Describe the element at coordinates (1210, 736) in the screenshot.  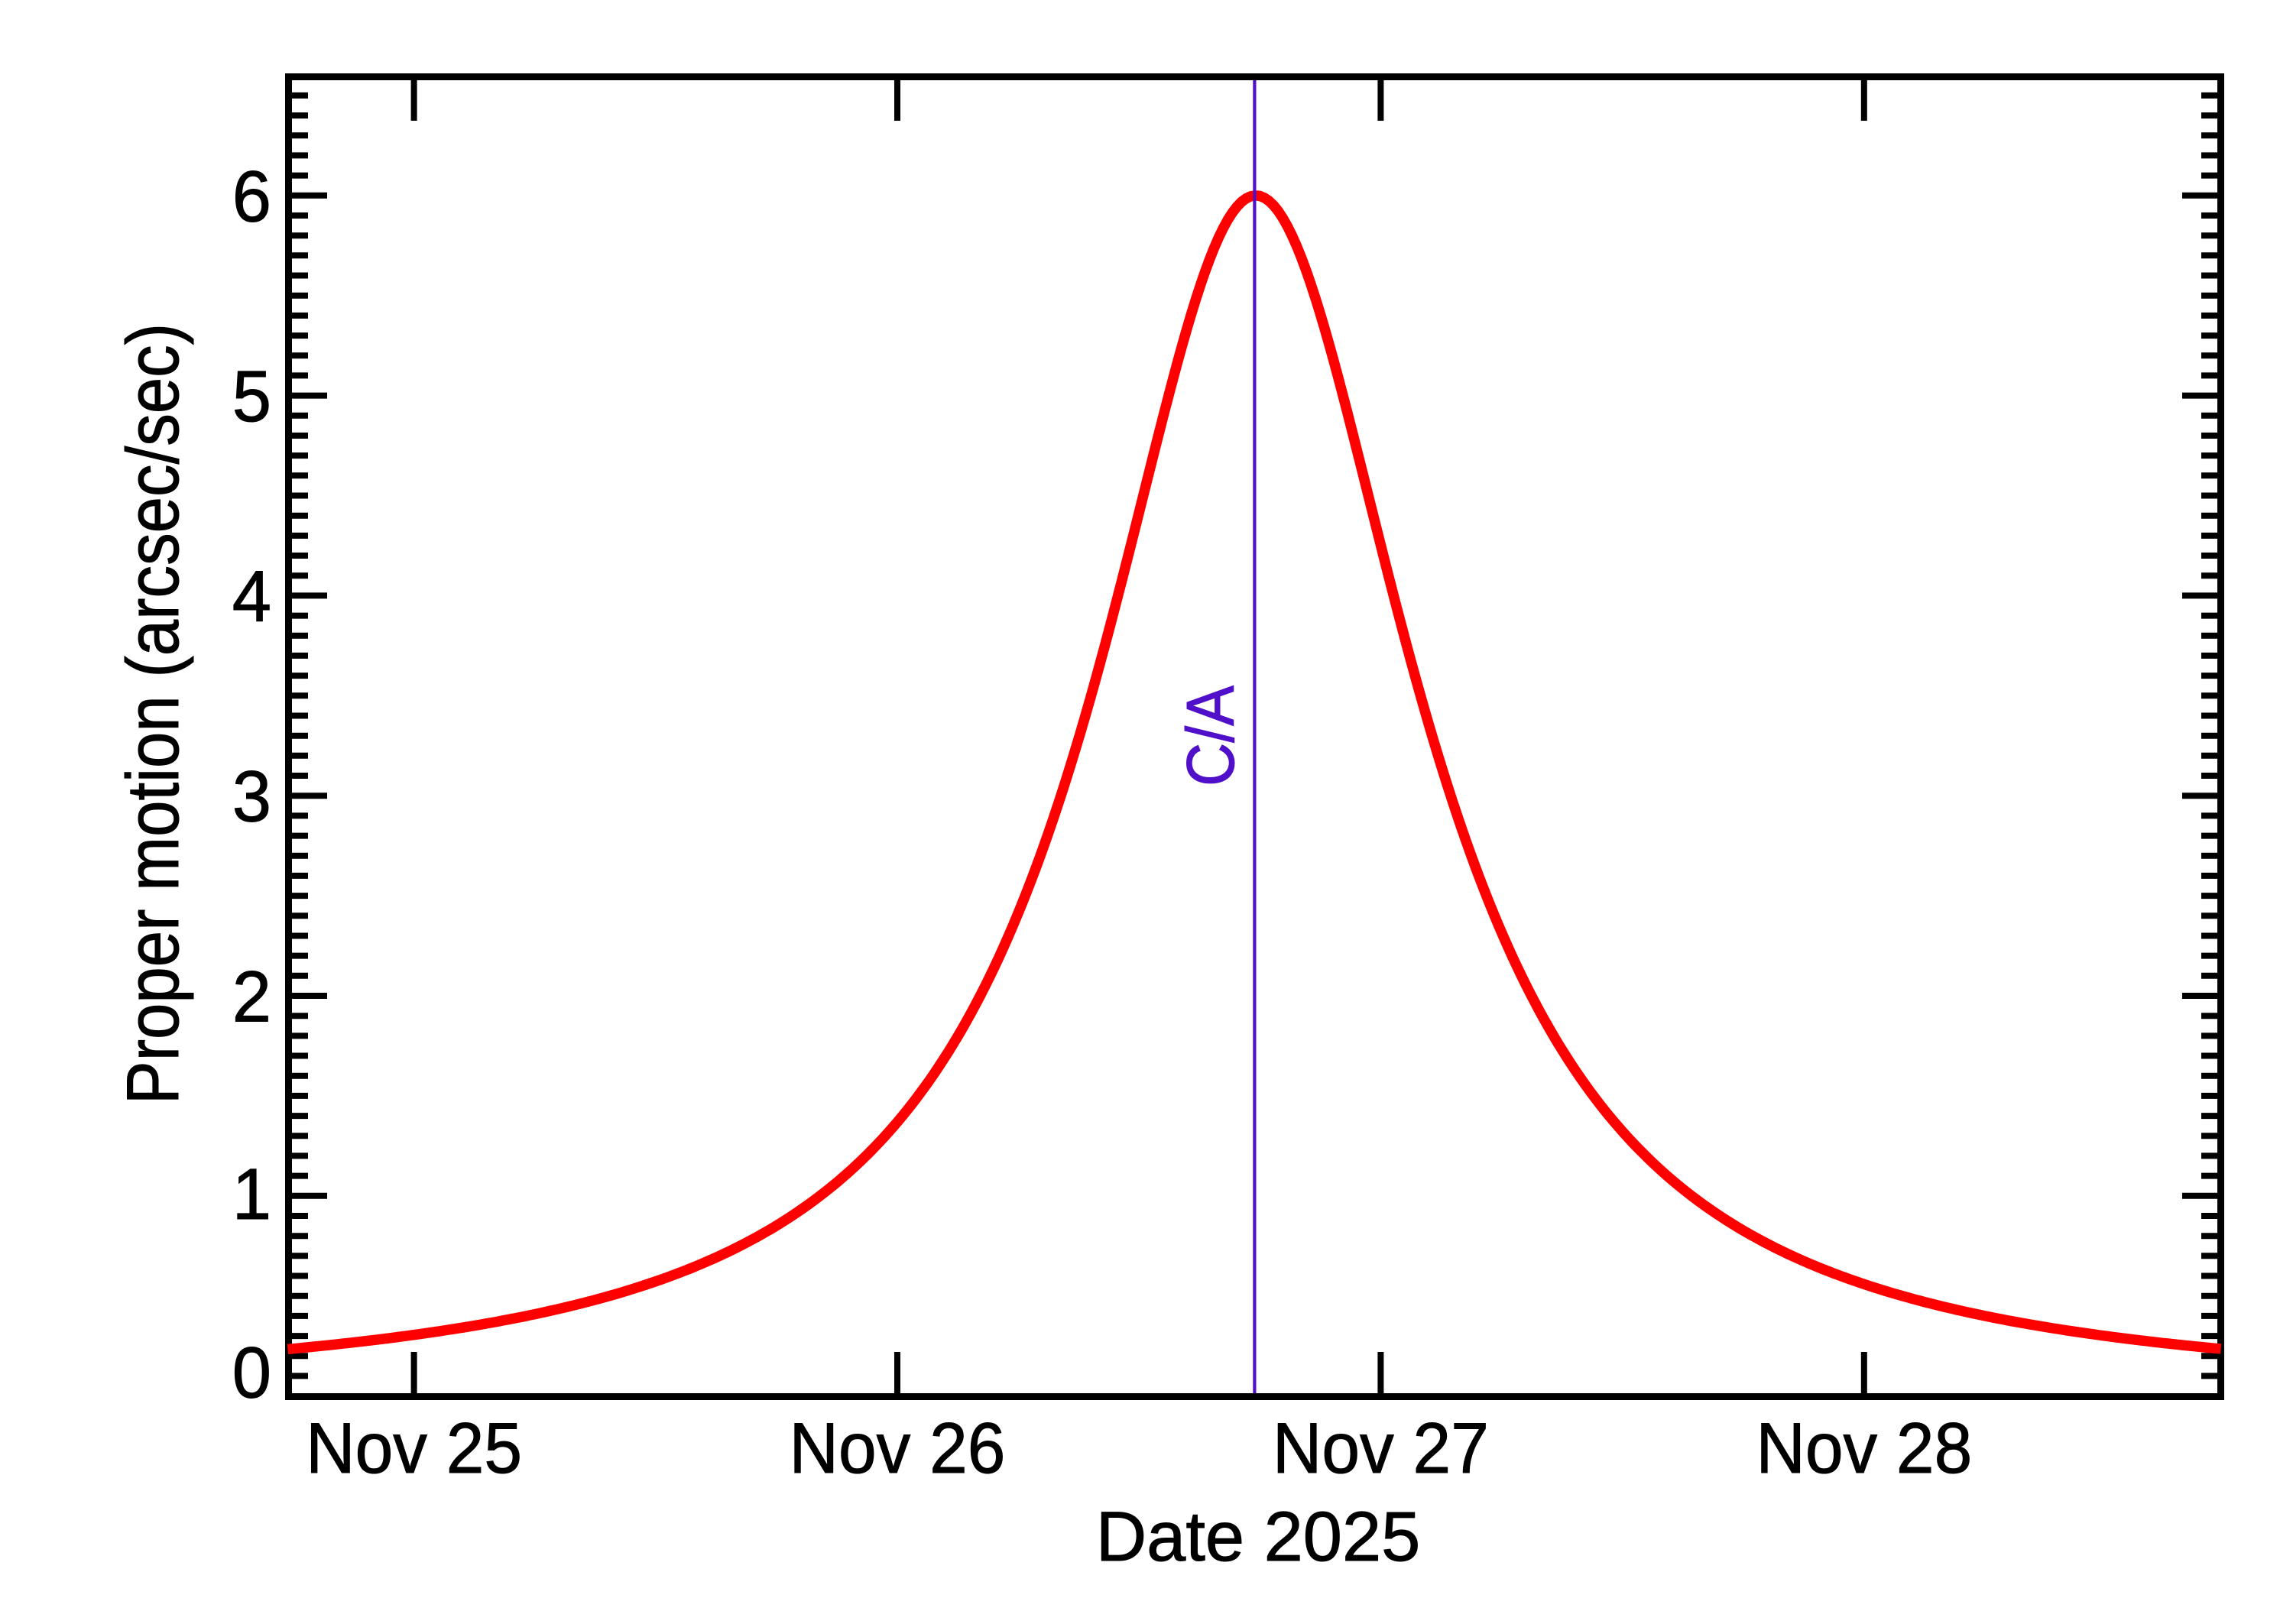
I see `svg-text: C/A` at that location.